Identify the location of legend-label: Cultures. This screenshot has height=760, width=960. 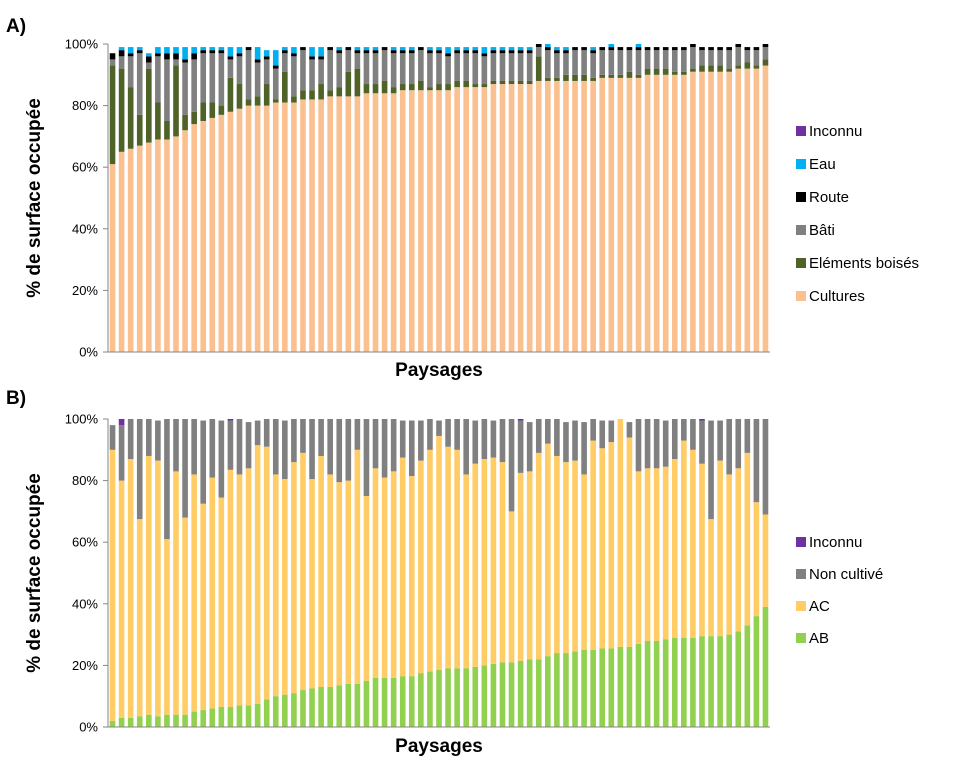
(837, 296).